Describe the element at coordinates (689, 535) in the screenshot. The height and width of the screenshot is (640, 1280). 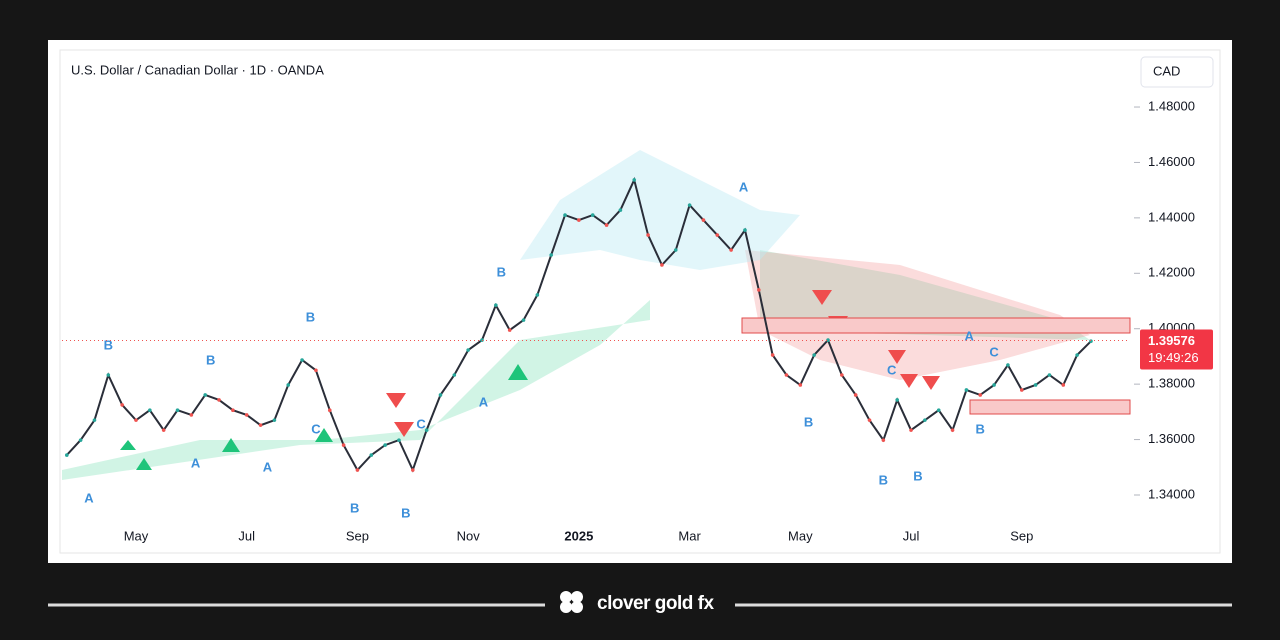
I see `x-tick-label: Mar` at that location.